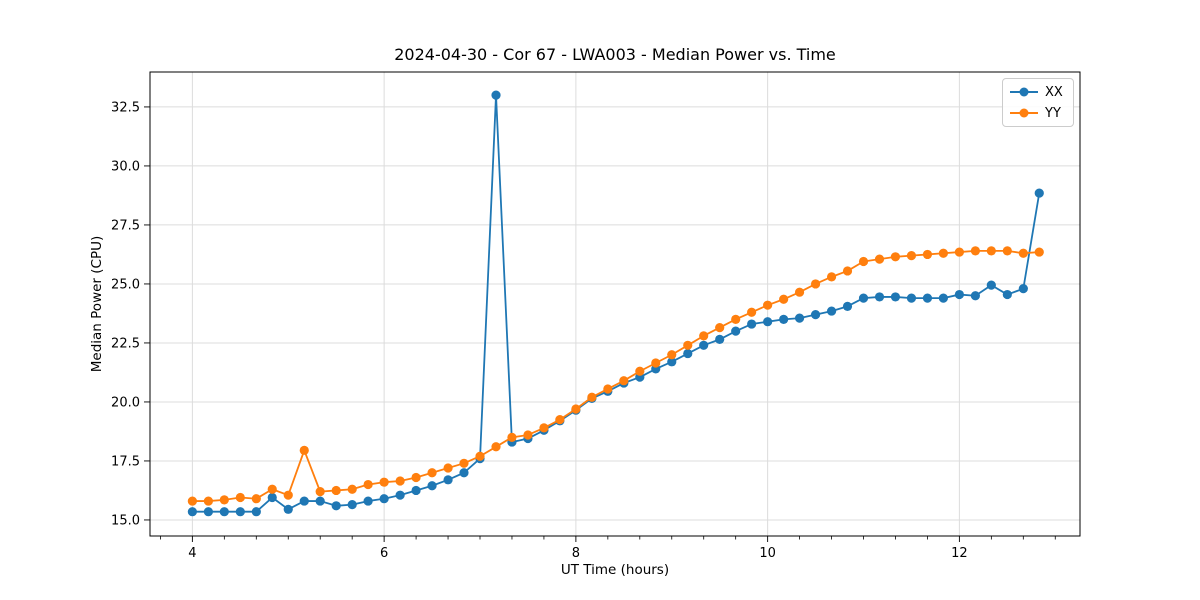 The width and height of the screenshot is (1200, 600). I want to click on legend: XX YY, so click(1038, 102).